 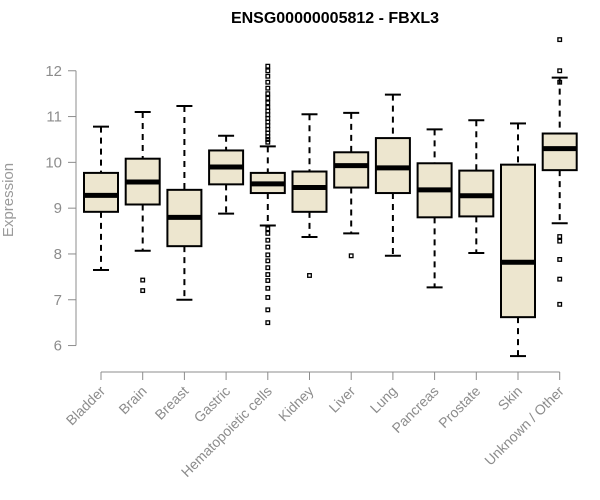 I want to click on box-pancreas, so click(x=434, y=208).